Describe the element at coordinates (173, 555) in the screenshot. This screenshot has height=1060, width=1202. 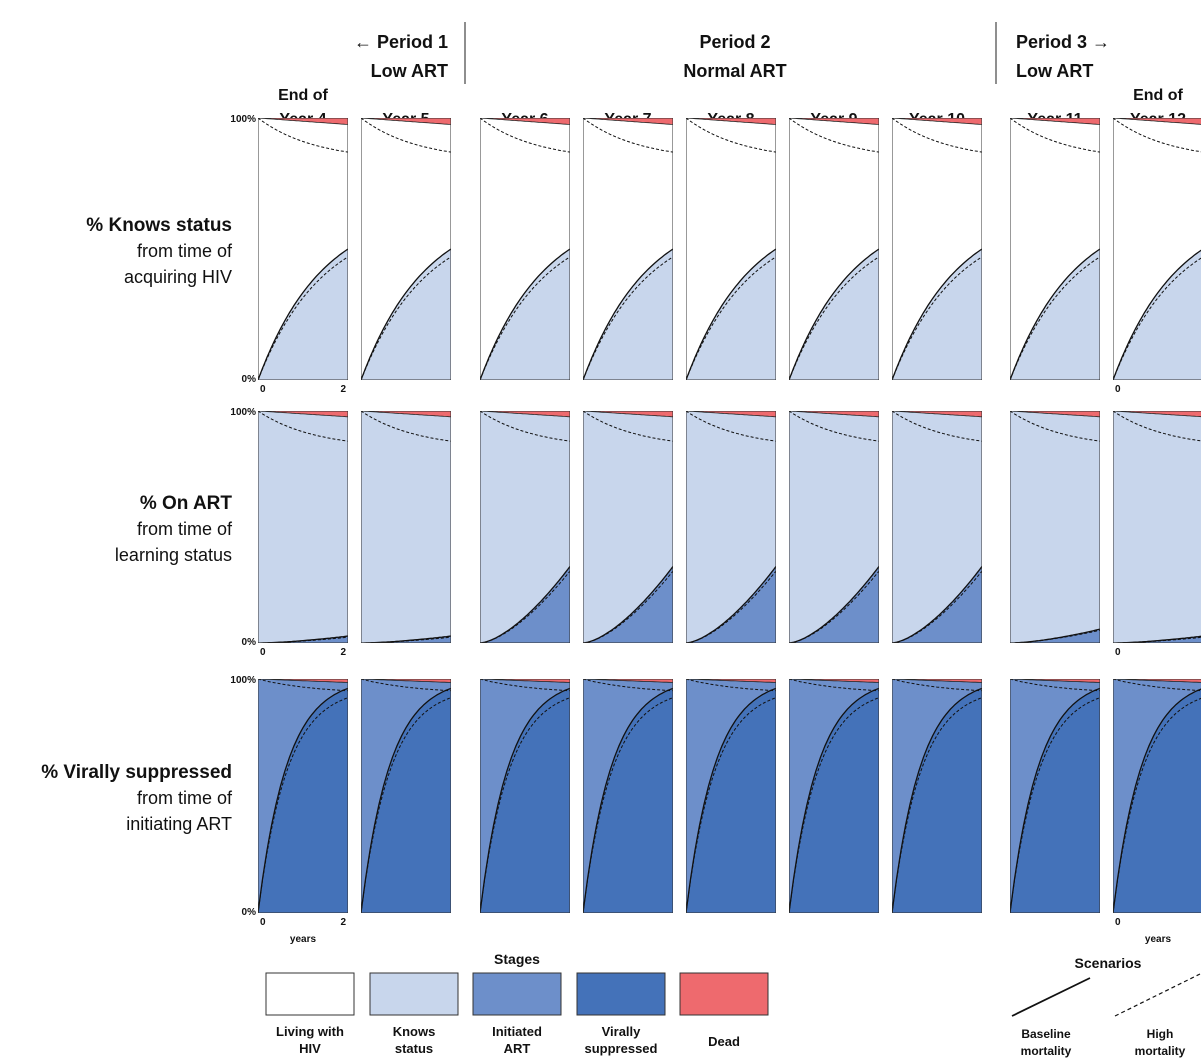
I see `row-subtitle: learning status` at that location.